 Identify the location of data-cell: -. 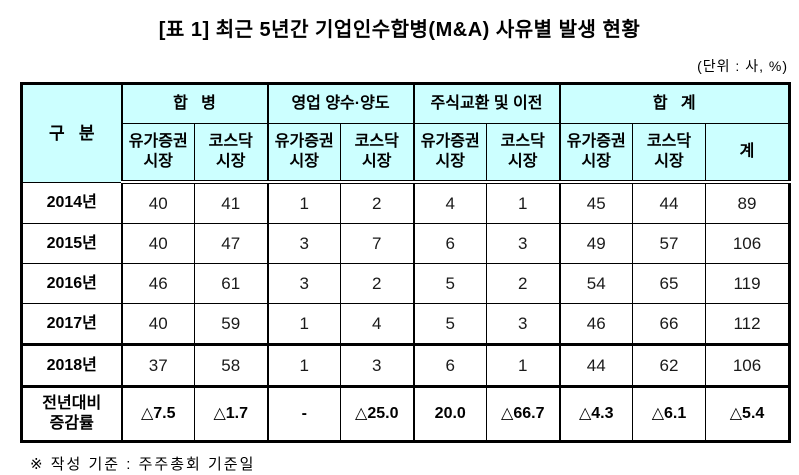
(303, 414).